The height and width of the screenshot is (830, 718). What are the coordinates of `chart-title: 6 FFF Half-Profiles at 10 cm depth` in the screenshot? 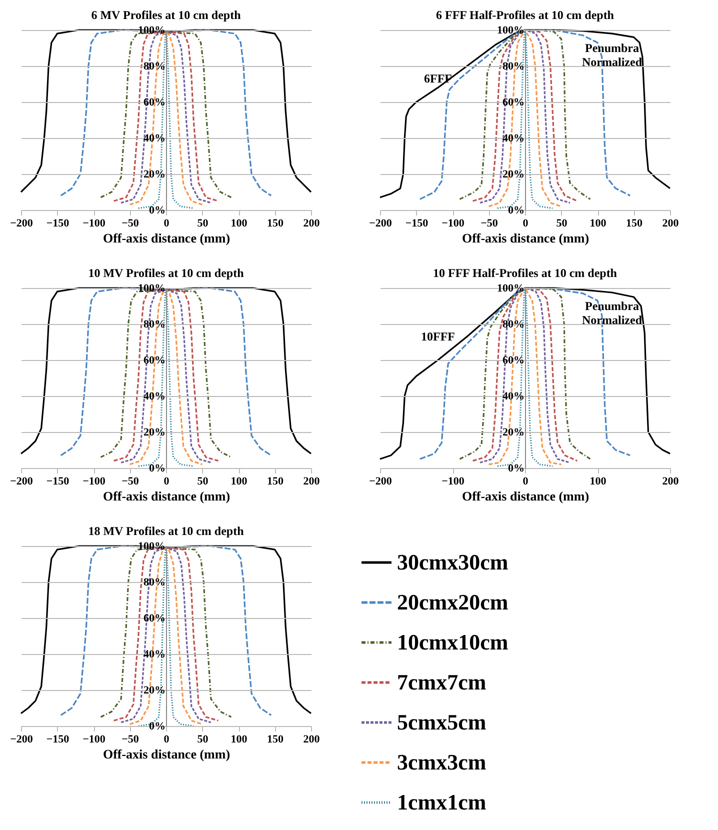 It's located at (525, 15).